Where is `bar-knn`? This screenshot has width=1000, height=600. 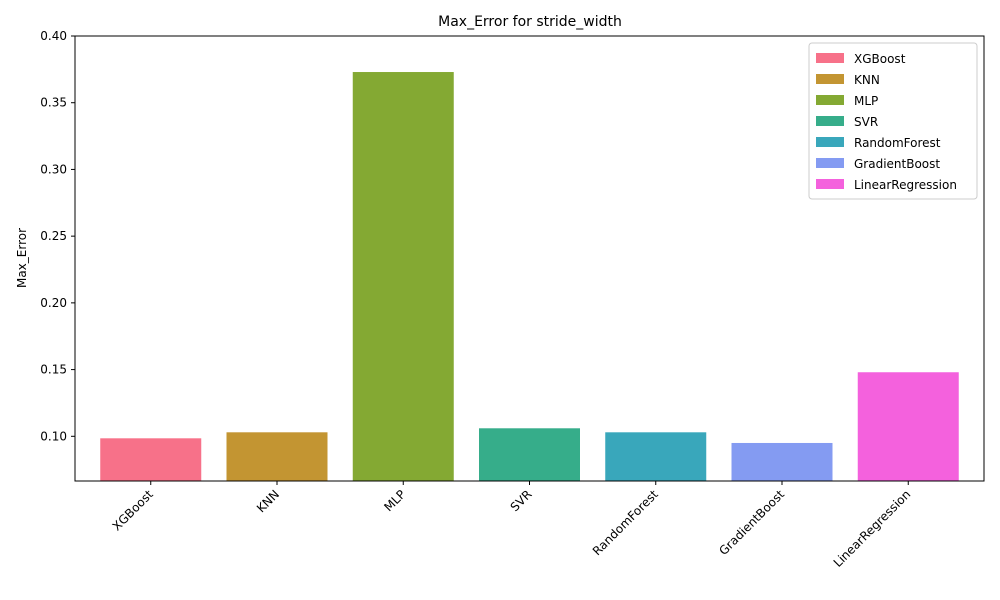 bar-knn is located at coordinates (277, 456).